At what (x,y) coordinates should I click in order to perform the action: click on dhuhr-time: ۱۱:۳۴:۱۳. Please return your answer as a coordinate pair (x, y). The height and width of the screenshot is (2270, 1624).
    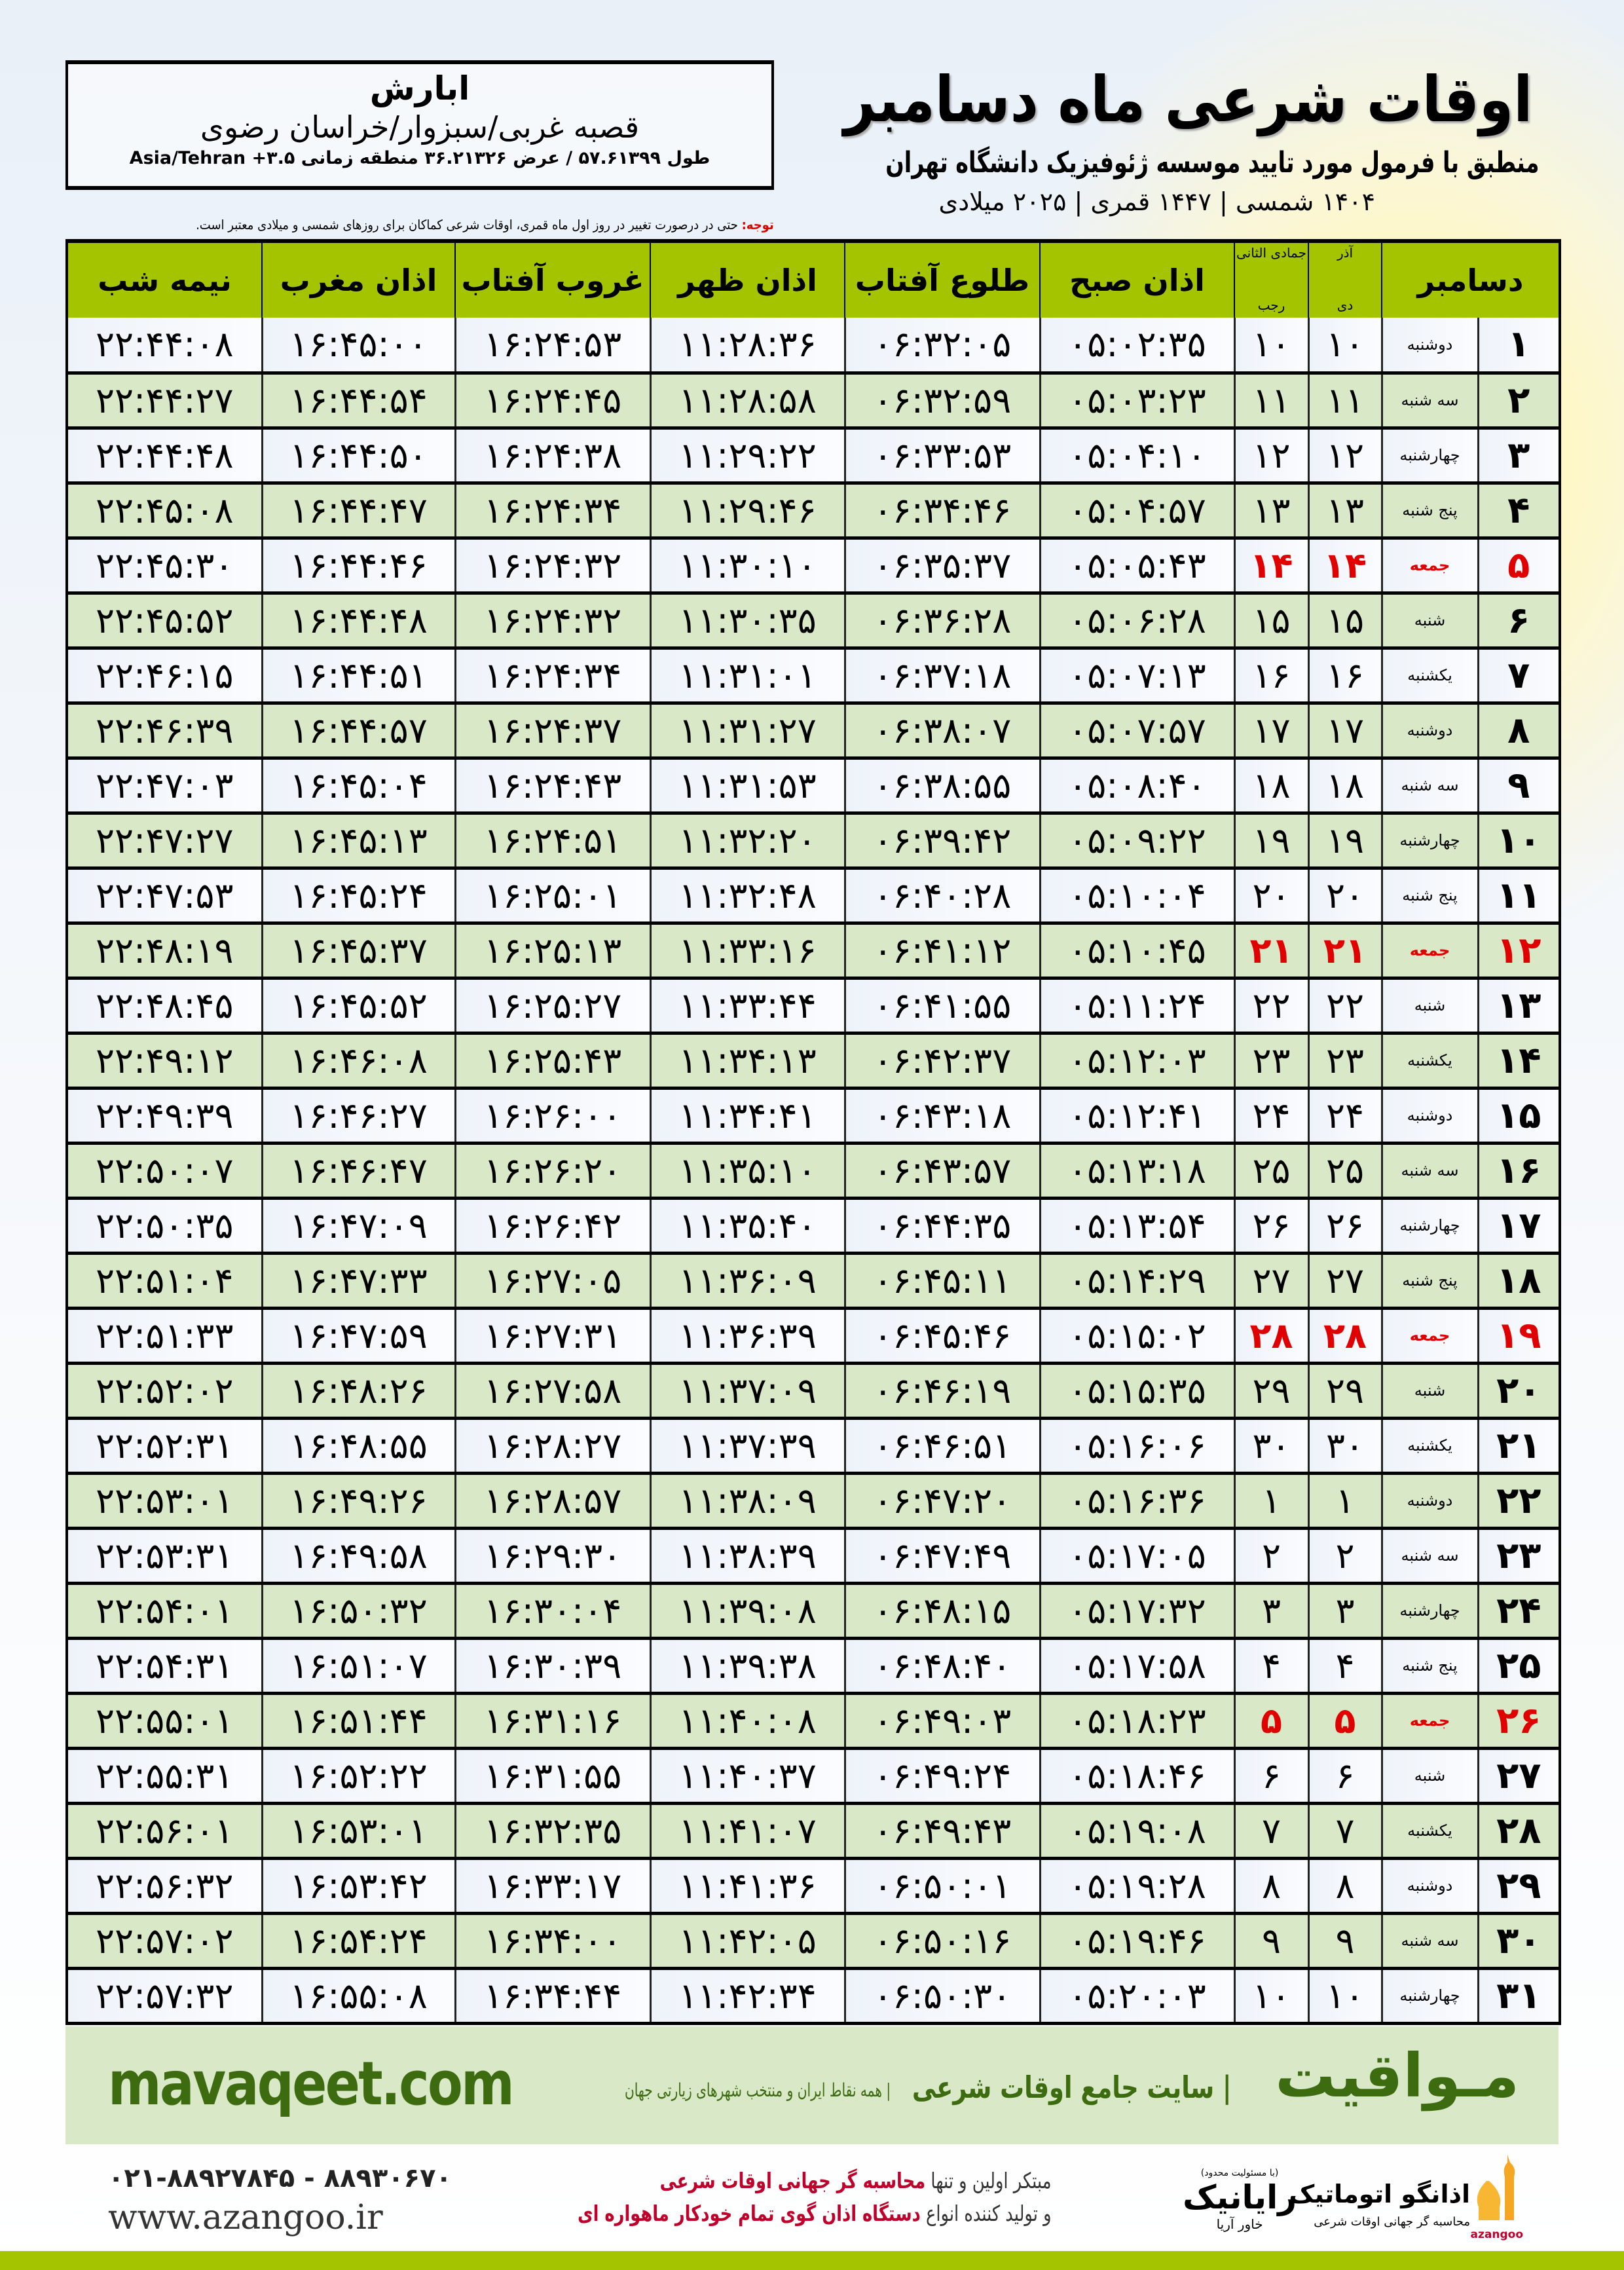
    Looking at the image, I should click on (747, 1061).